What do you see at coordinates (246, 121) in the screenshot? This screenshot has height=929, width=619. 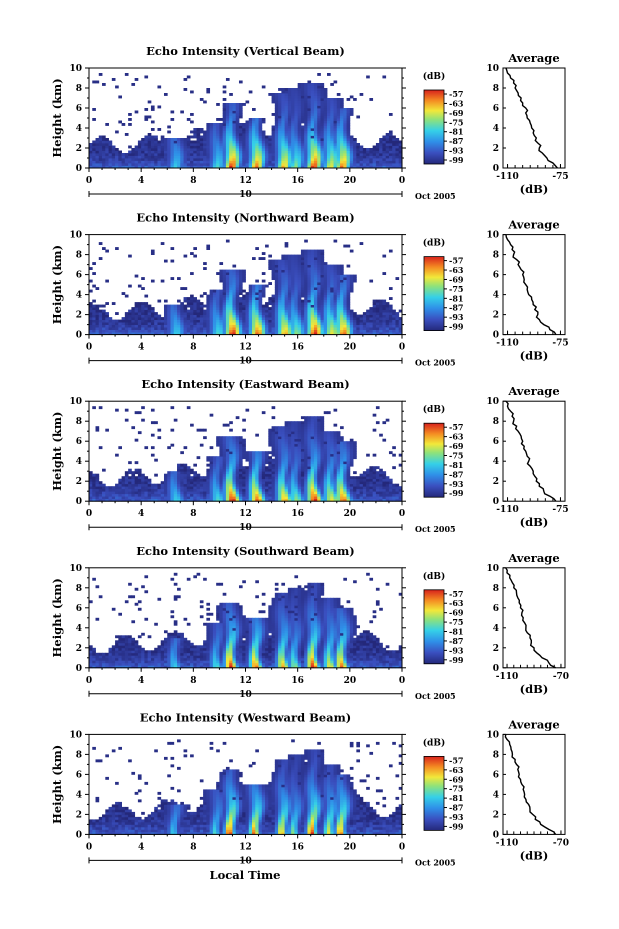 I see `echo-heatmap` at bounding box center [246, 121].